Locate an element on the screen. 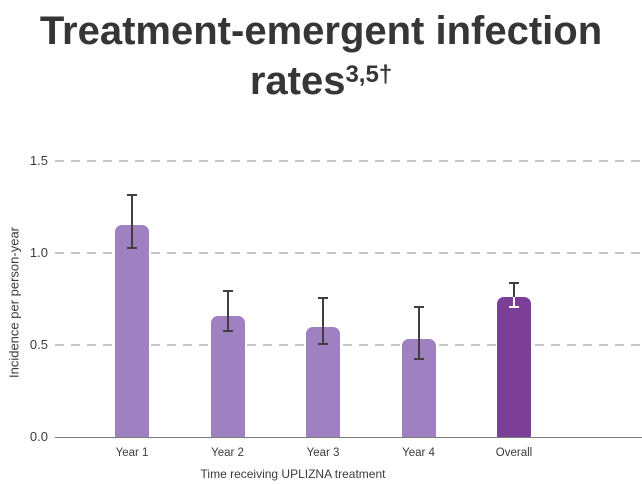 This screenshot has height=484, width=642. x-tick-label: Overall is located at coordinates (514, 453).